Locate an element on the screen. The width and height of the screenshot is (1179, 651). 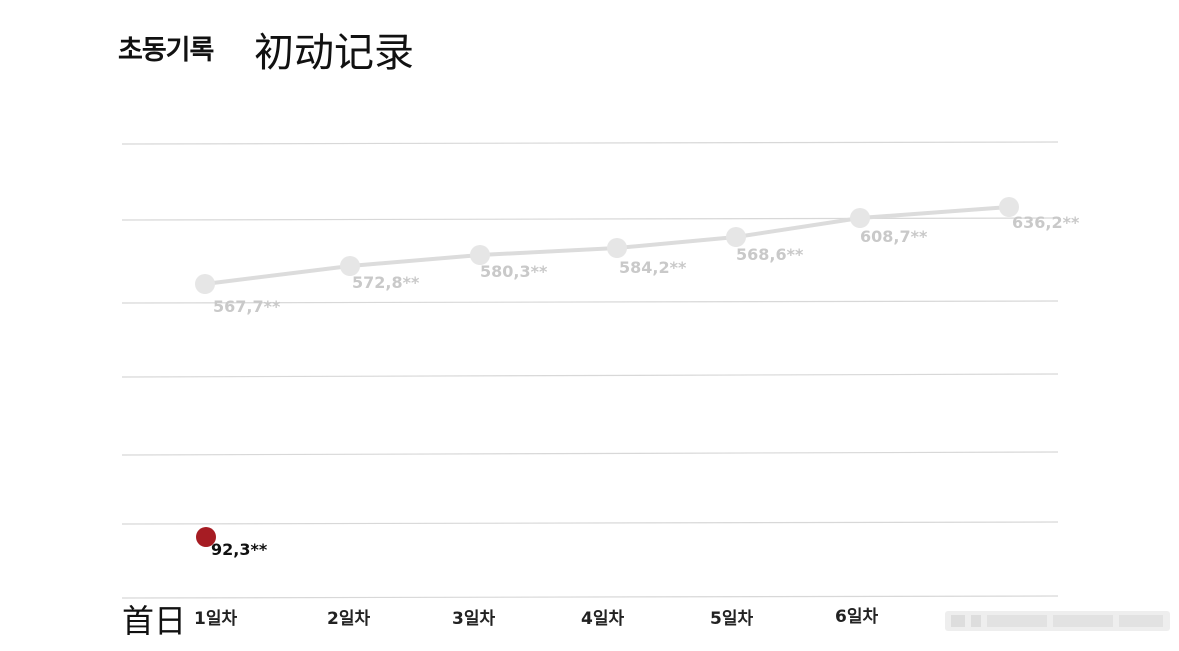
highlight-label: 92,3** is located at coordinates (239, 549).